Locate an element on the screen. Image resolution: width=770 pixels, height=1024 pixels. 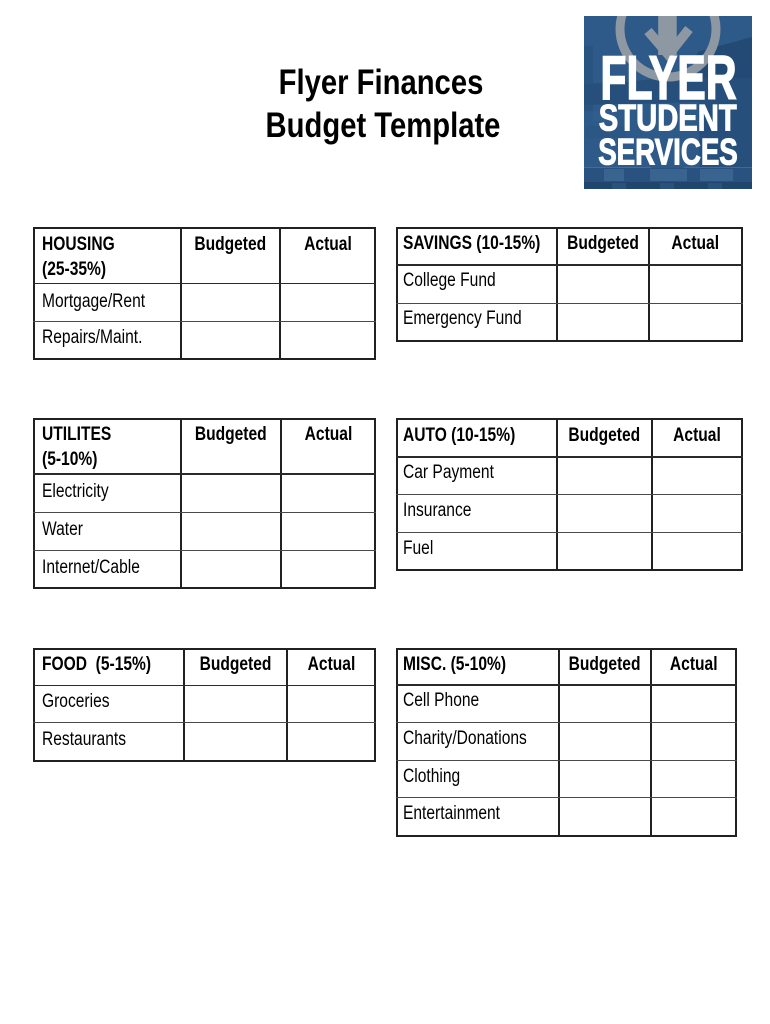
svg-text: STUDENT is located at coordinates (668, 118).